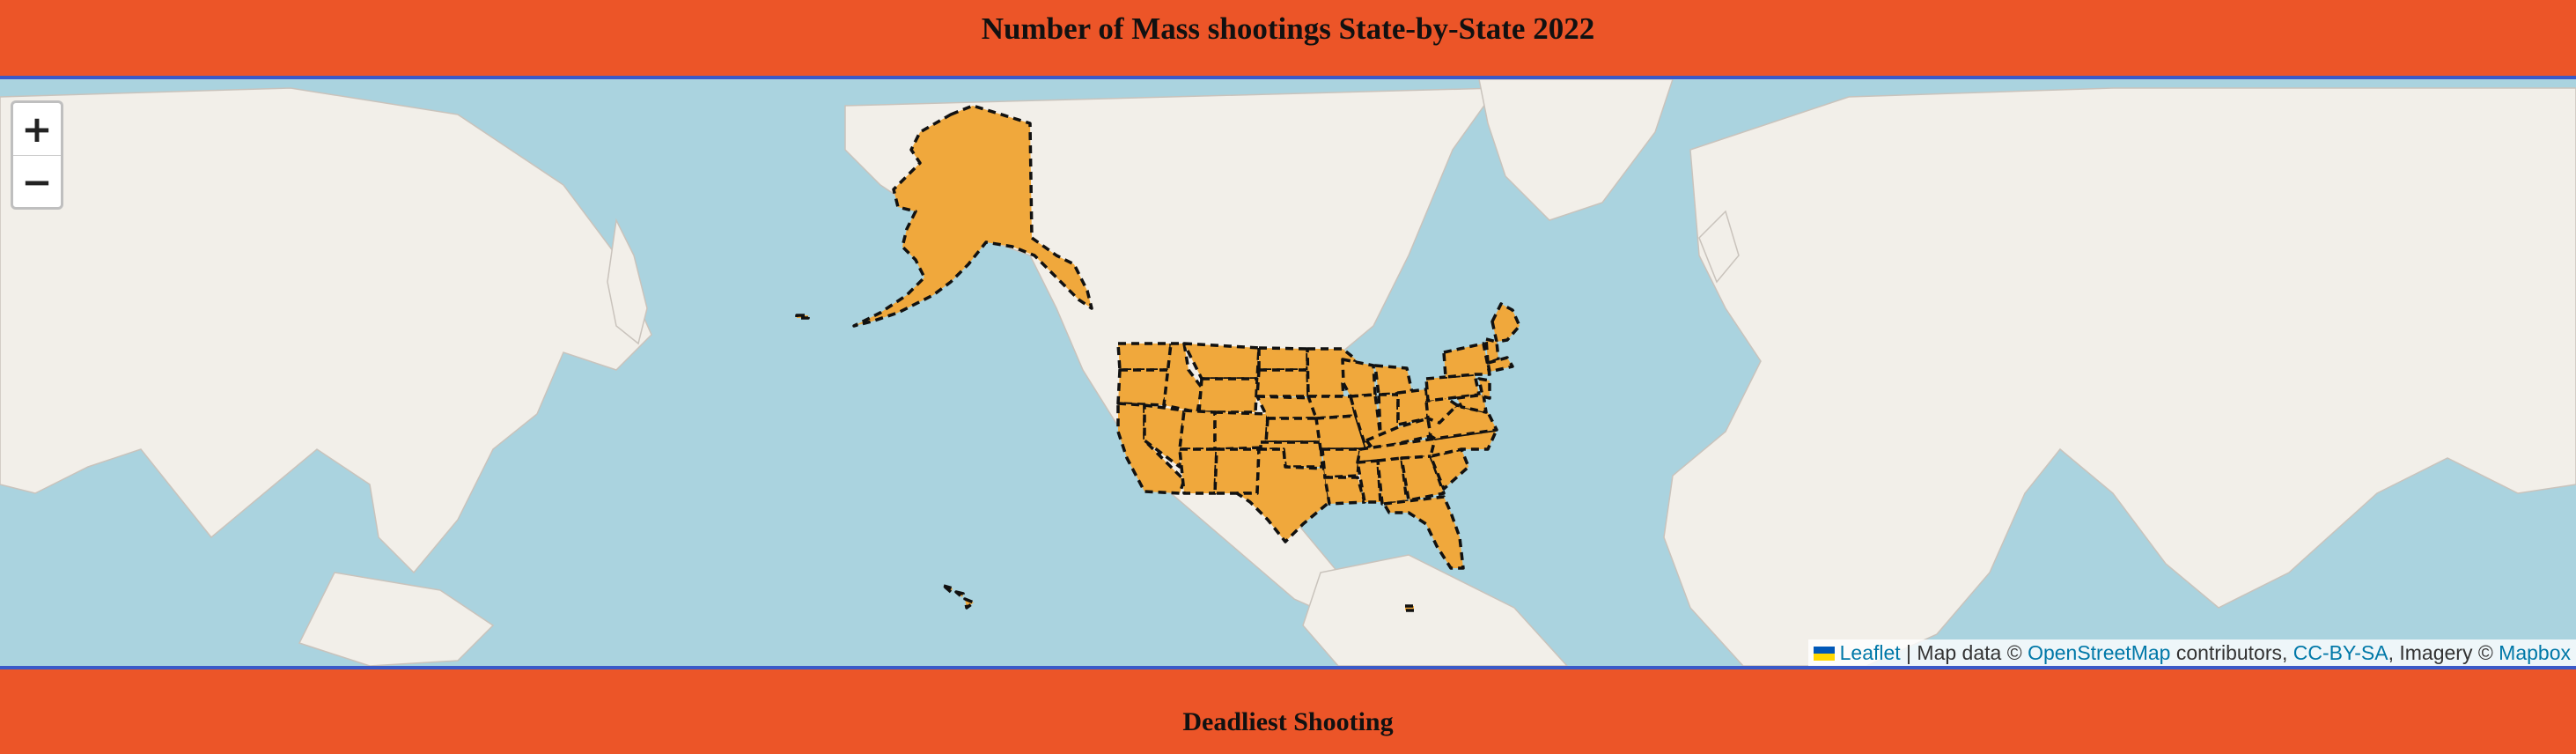 The width and height of the screenshot is (2576, 754). What do you see at coordinates (1237, 471) in the screenshot?
I see `state-new-mexico` at bounding box center [1237, 471].